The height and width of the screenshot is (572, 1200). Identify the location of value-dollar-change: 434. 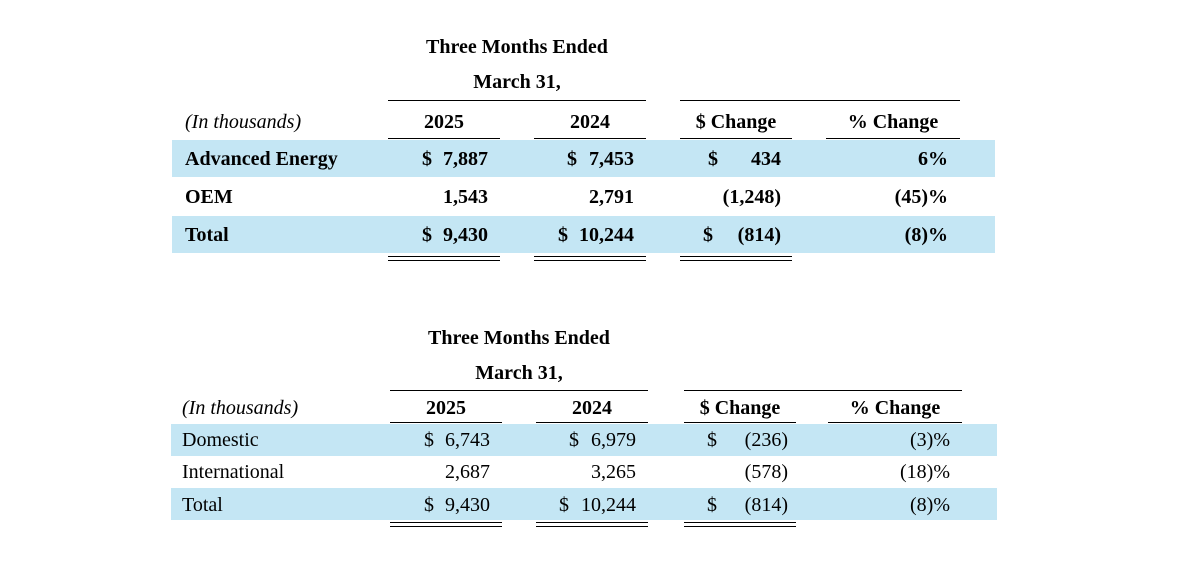
(766, 159).